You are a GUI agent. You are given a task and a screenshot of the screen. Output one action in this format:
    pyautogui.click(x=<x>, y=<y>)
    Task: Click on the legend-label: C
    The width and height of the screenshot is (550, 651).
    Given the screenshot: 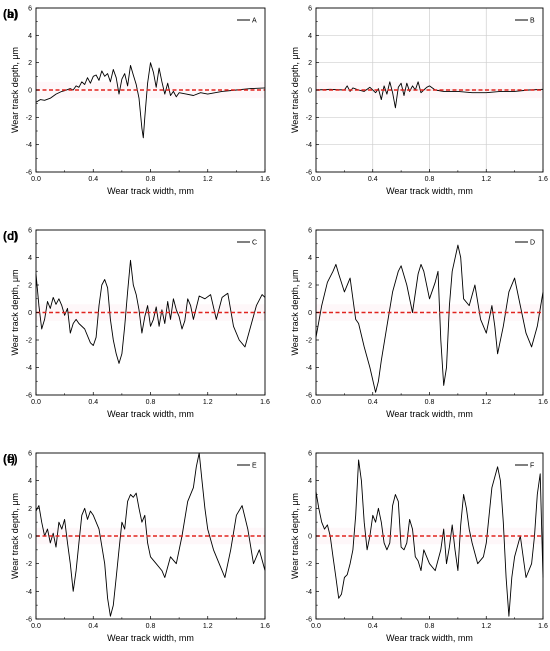 What is the action you would take?
    pyautogui.click(x=254, y=243)
    